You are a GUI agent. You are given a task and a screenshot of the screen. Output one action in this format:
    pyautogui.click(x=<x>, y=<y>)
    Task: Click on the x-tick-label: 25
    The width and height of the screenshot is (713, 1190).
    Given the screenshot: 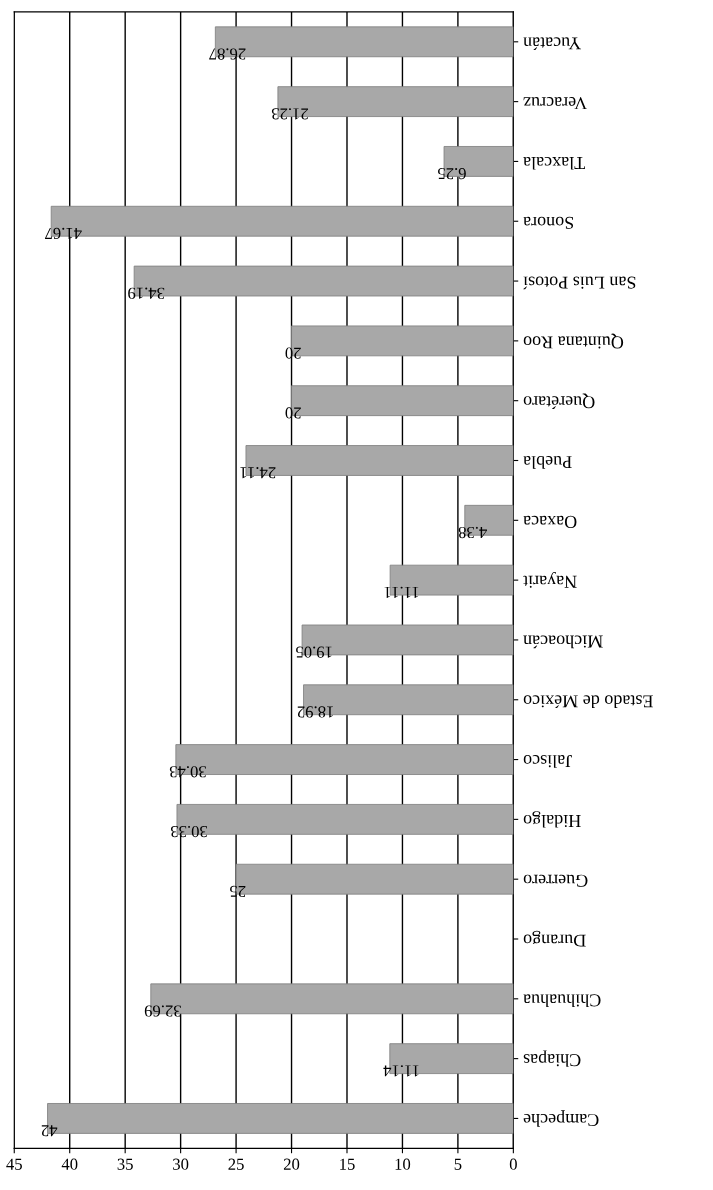 What is the action you would take?
    pyautogui.click(x=236, y=1164)
    